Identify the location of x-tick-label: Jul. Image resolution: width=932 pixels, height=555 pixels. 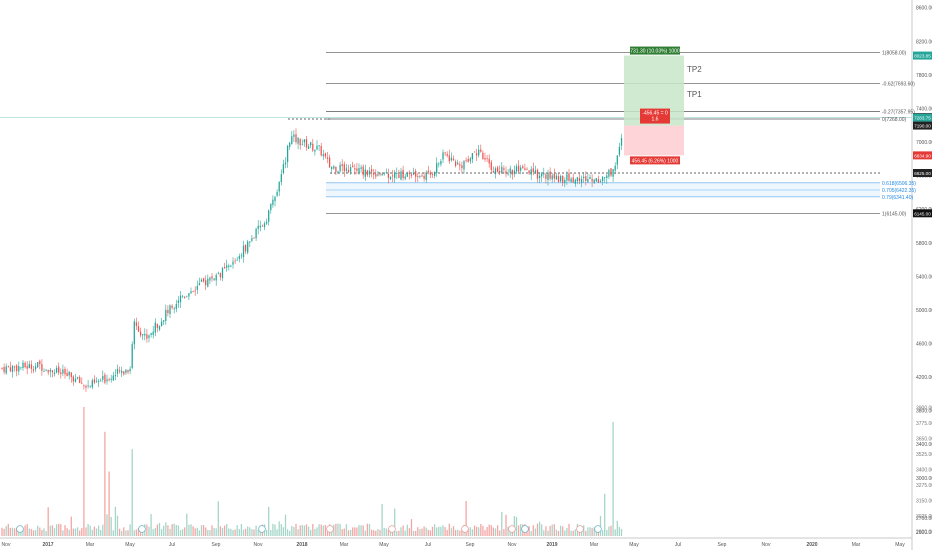
(172, 545).